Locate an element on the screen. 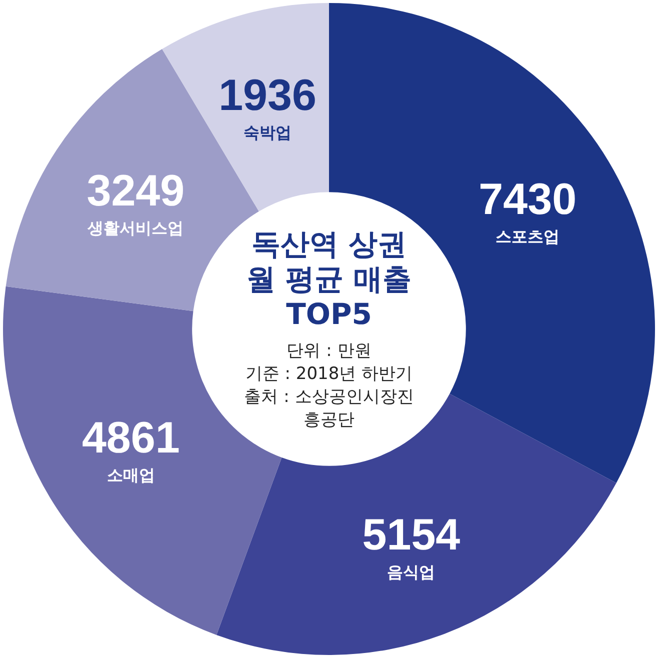 The image size is (658, 658). data-label: 3249 is located at coordinates (135, 191).